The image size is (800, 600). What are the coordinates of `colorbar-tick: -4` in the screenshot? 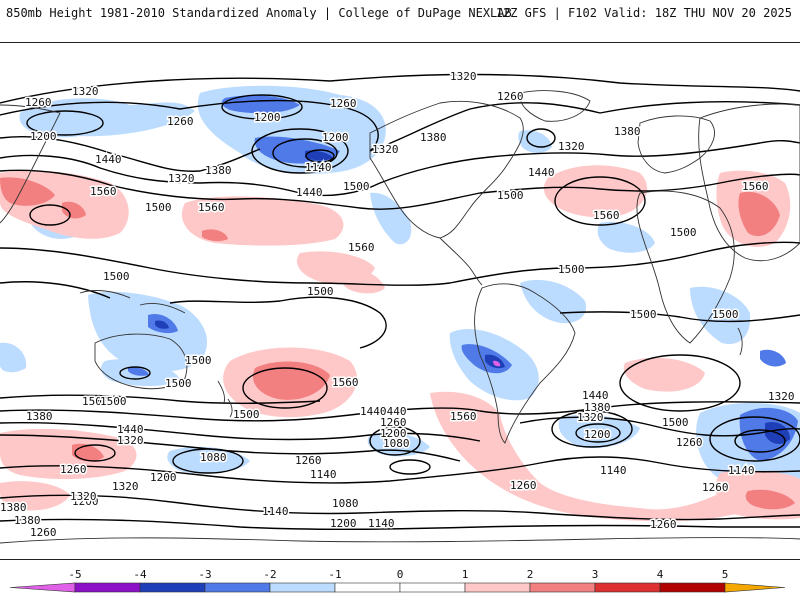 It's located at (140, 574).